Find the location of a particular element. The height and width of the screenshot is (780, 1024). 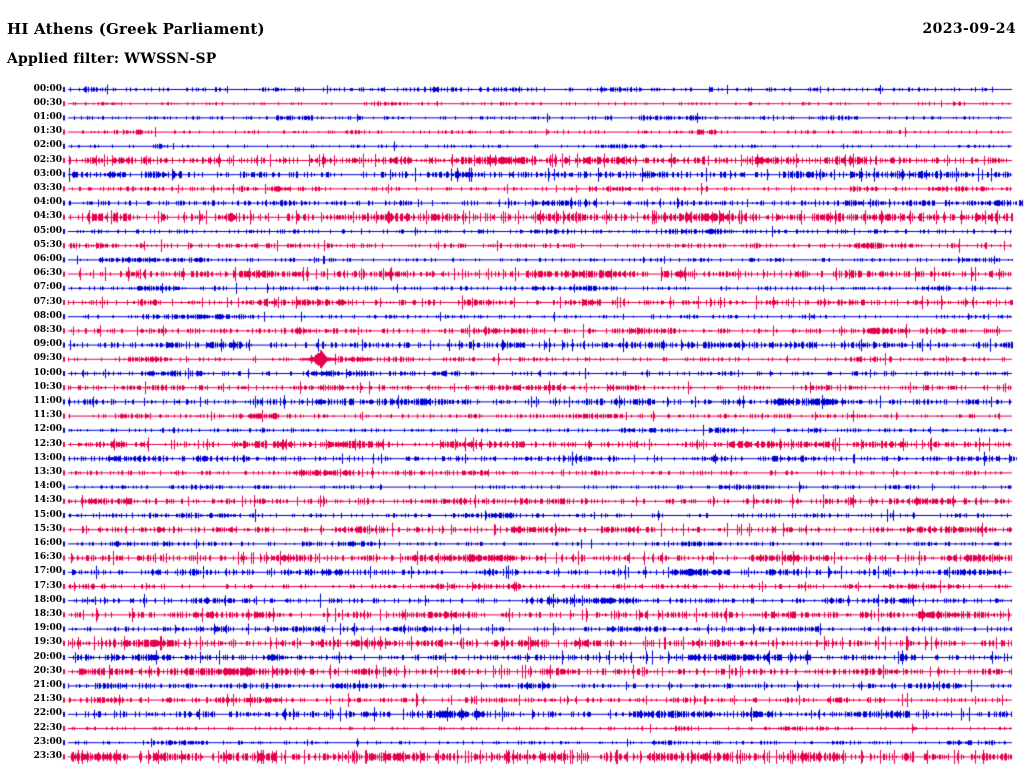

time-tick-label: 23:00 is located at coordinates (47, 741).